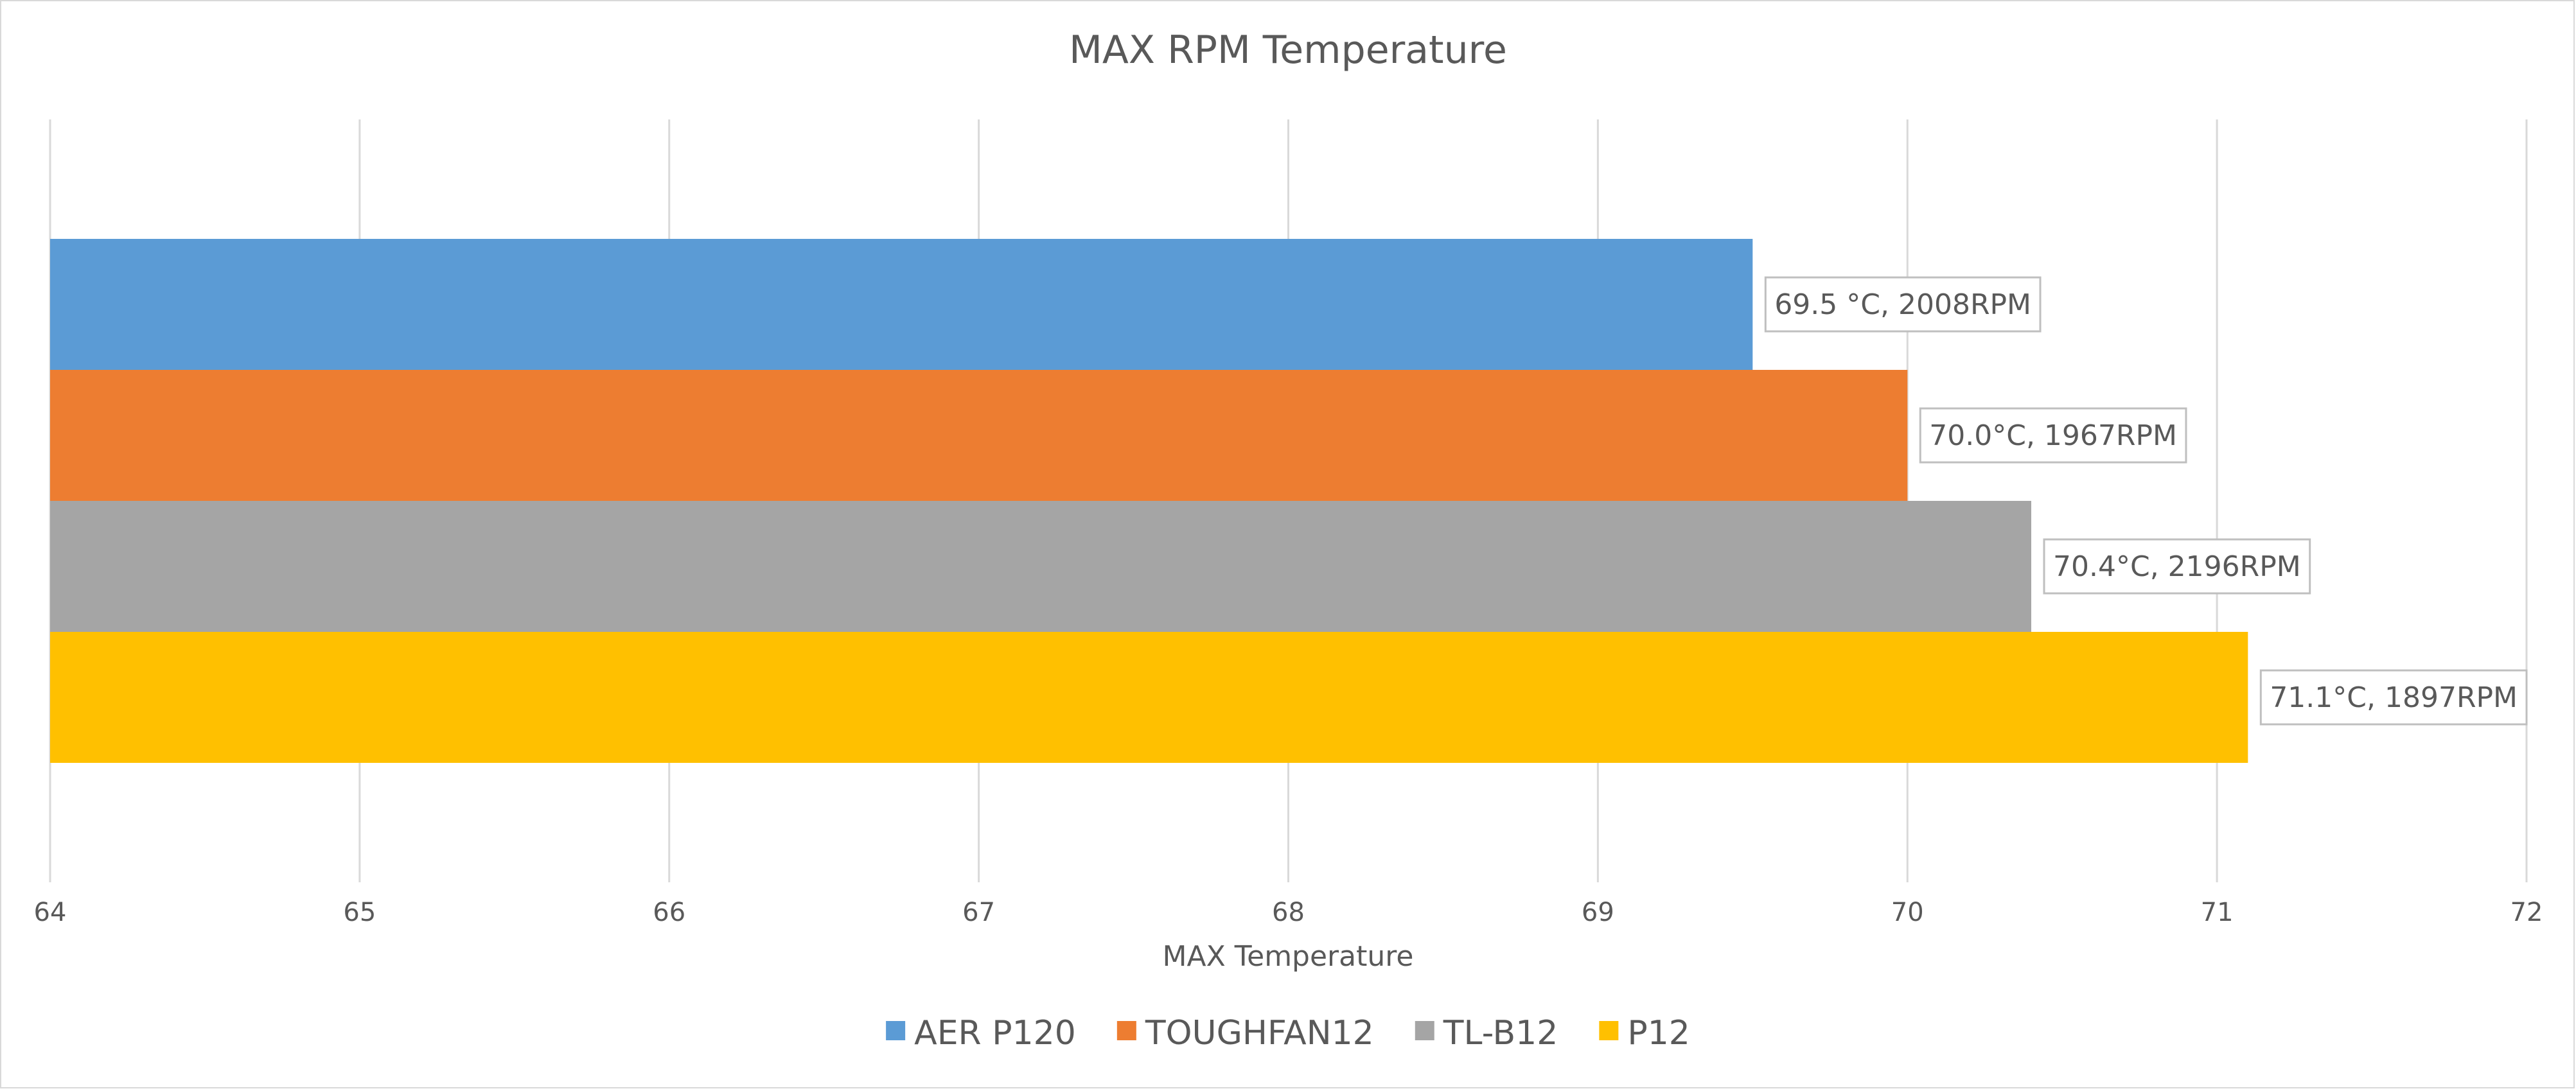 The width and height of the screenshot is (2576, 1091). I want to click on x-tick-label: 72, so click(2526, 912).